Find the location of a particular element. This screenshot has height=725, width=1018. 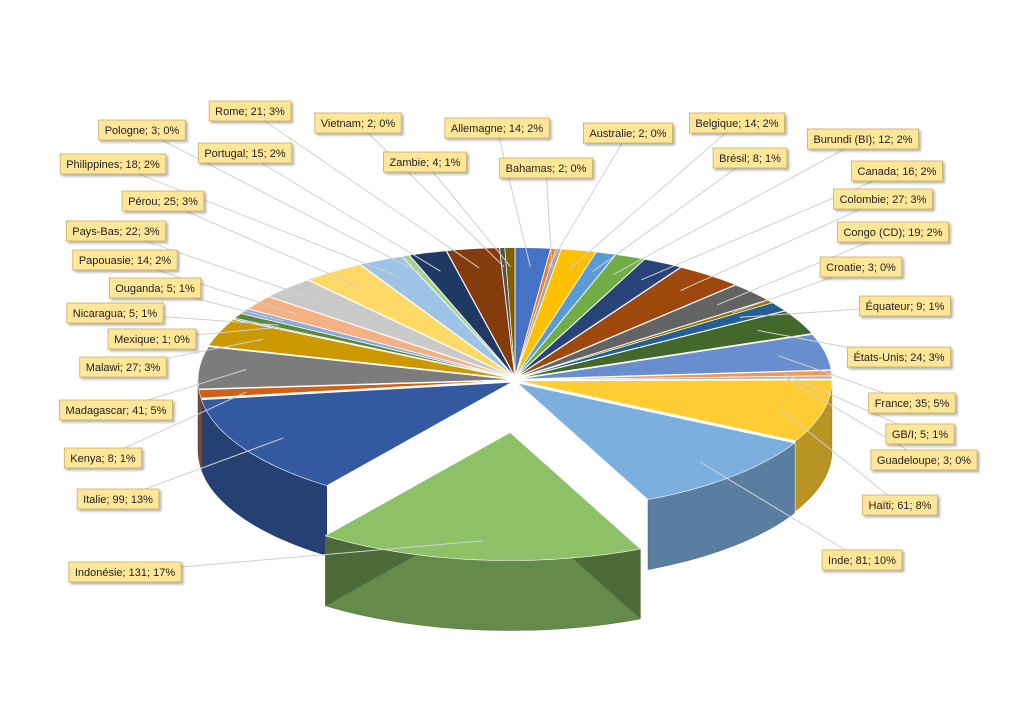

data-label: Philippines; 18; 2% is located at coordinates (113, 164).